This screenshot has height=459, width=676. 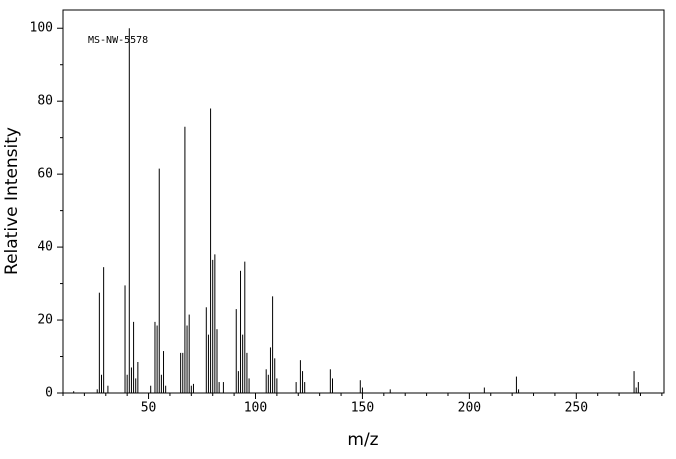 I want to click on x-tick-label: 250, so click(x=576, y=408).